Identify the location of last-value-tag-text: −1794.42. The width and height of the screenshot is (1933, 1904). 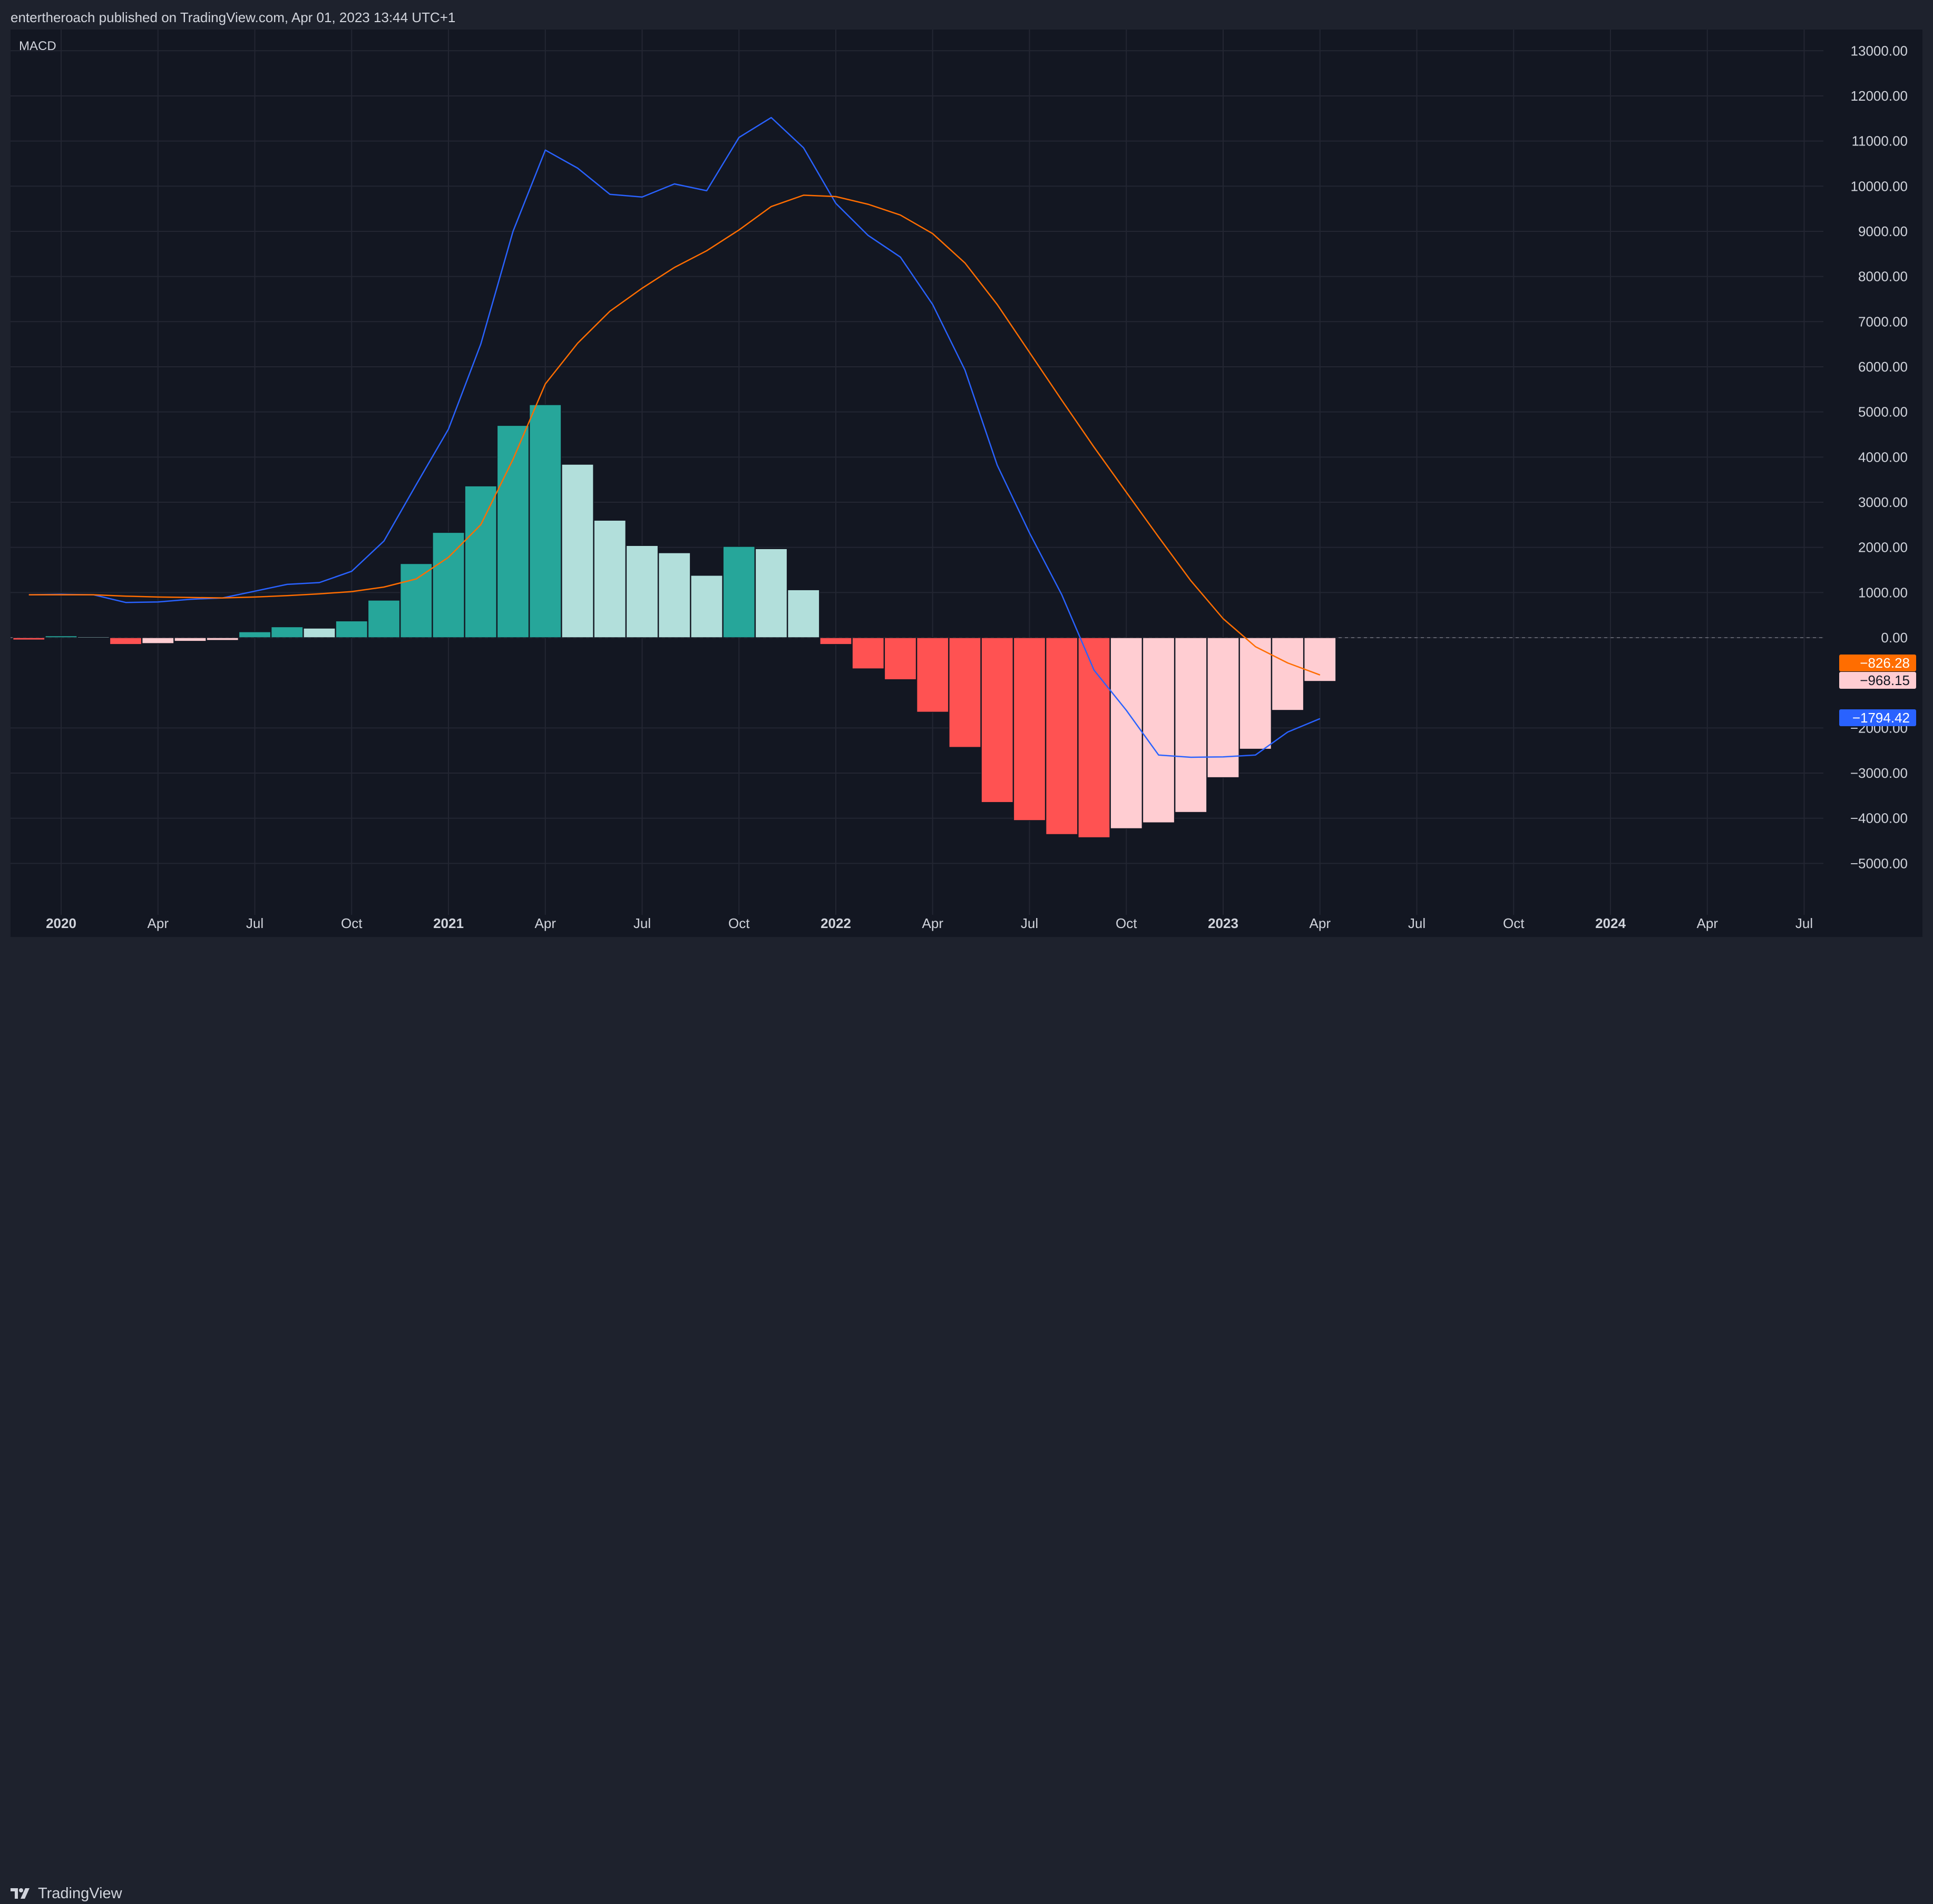
(1881, 718).